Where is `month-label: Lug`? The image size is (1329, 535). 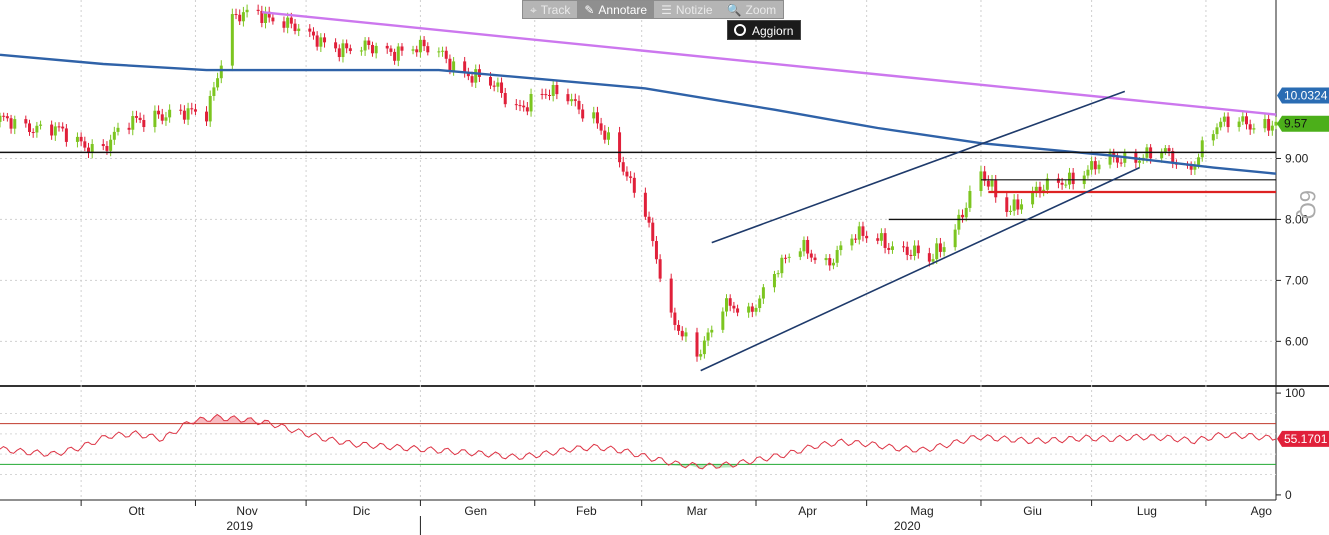
month-label: Lug is located at coordinates (1147, 511).